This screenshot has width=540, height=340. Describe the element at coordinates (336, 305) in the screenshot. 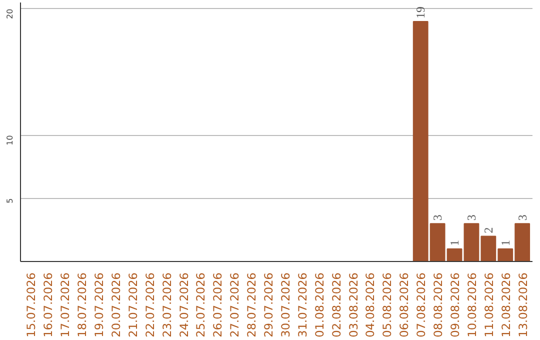

I see `x-tick-label: 02.08.2026` at that location.